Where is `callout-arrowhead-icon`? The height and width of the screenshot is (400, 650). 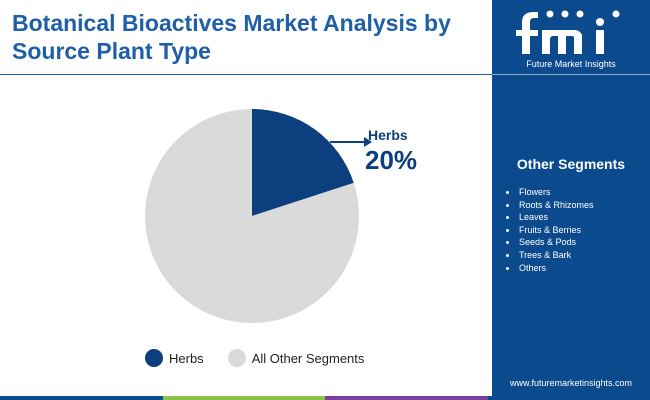
callout-arrowhead-icon is located at coordinates (368, 142).